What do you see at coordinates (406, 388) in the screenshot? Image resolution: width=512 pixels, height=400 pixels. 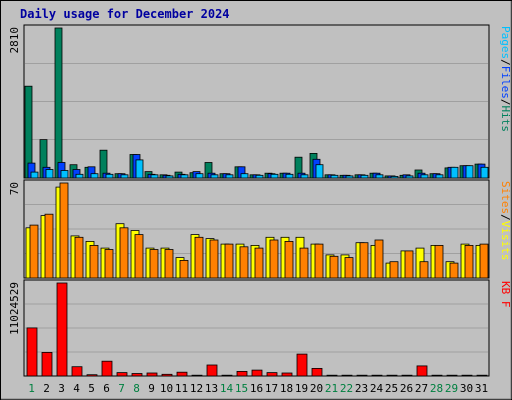 I see `day-label-26: 26` at bounding box center [406, 388].